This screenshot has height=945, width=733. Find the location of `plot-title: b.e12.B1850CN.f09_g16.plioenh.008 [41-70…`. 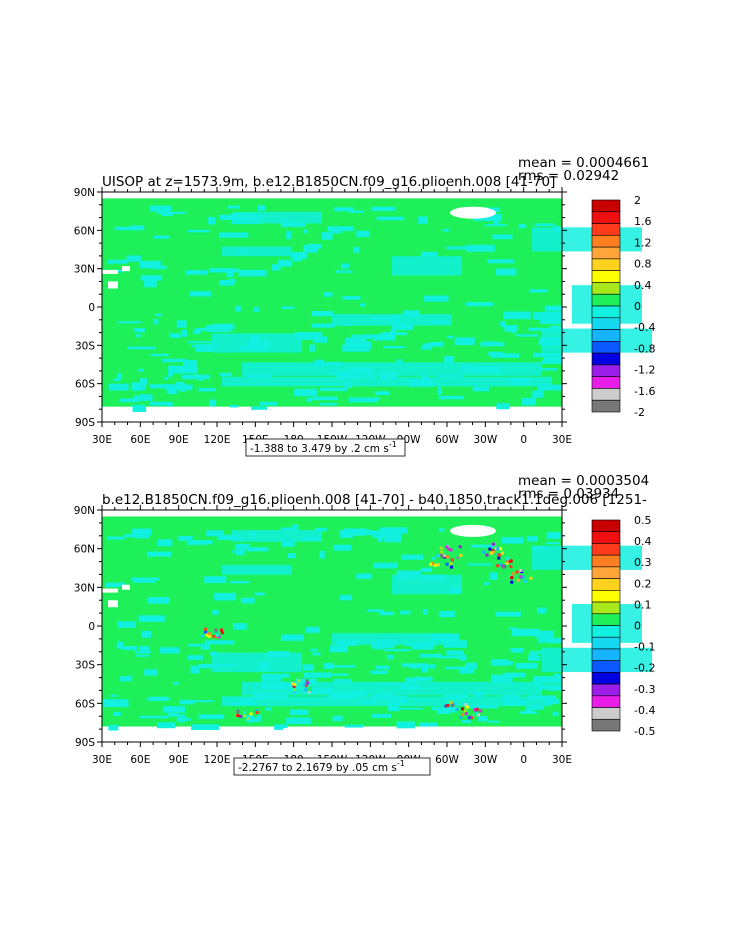

plot-title: b.e12.B1850CN.f09_g16.plioenh.008 [41-70… is located at coordinates (374, 500).